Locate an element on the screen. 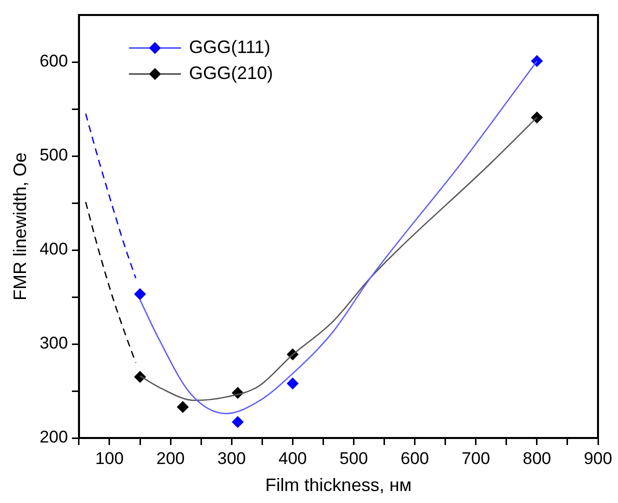 The width and height of the screenshot is (618, 503). y-axis-title: FMR linewidth, Oe is located at coordinates (20, 226).